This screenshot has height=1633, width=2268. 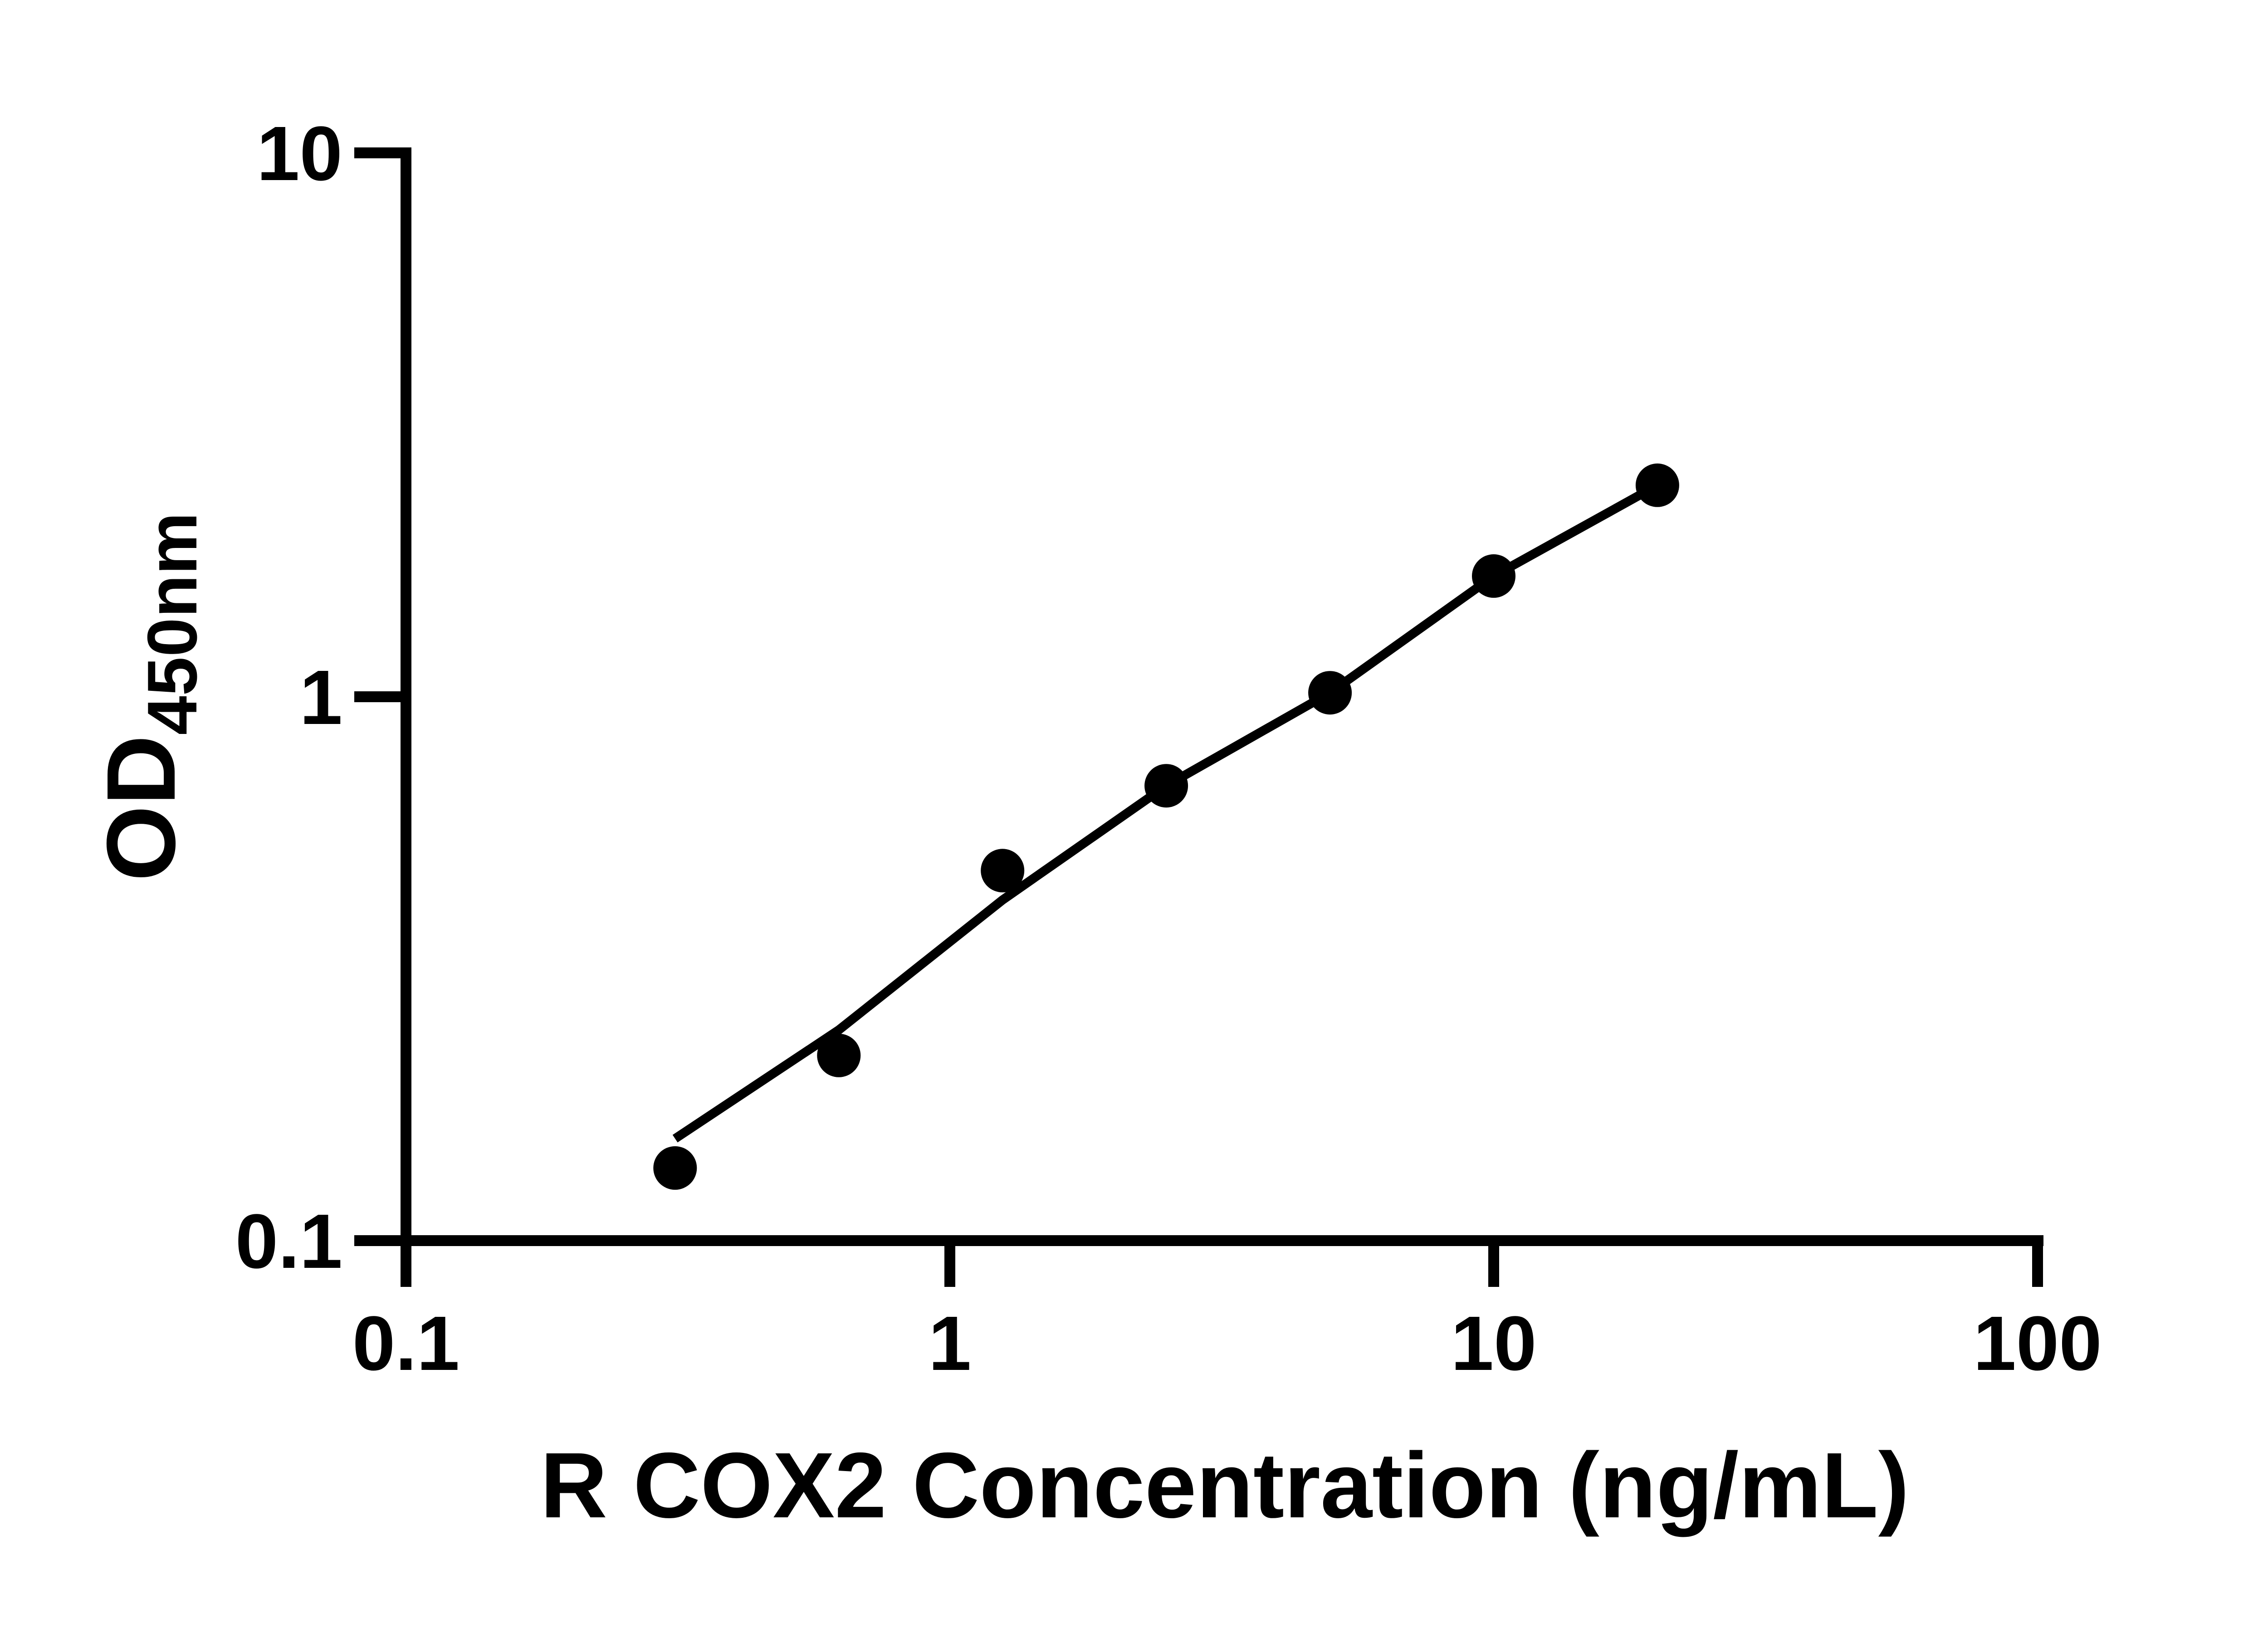 I want to click on y-tick-label-1: 1, so click(x=320, y=698).